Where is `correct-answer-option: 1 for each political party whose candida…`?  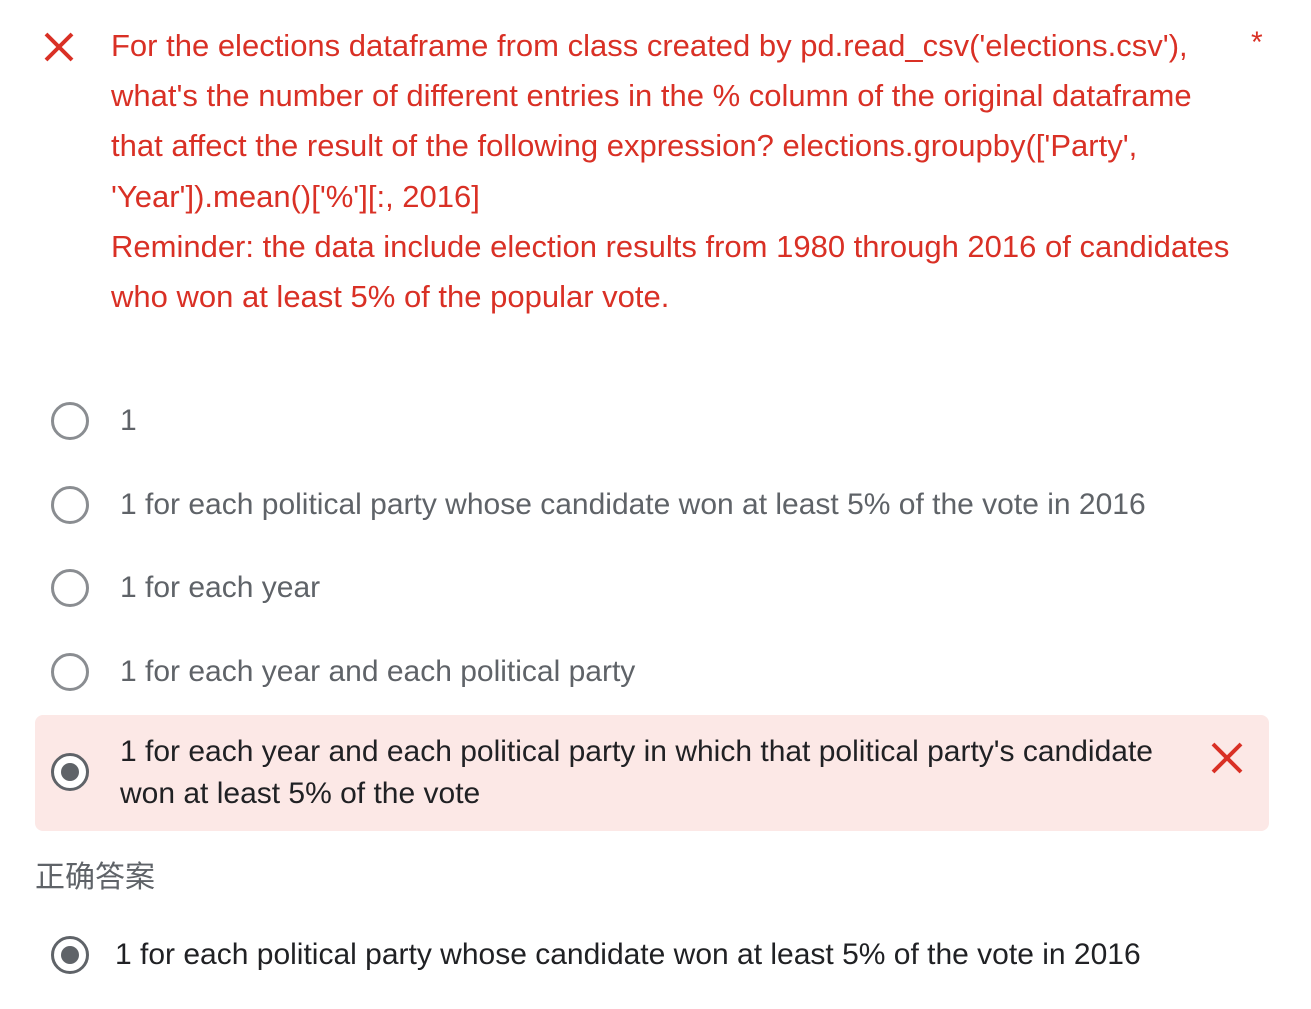
correct-answer-option: 1 for each political party whose candida… is located at coordinates (652, 955).